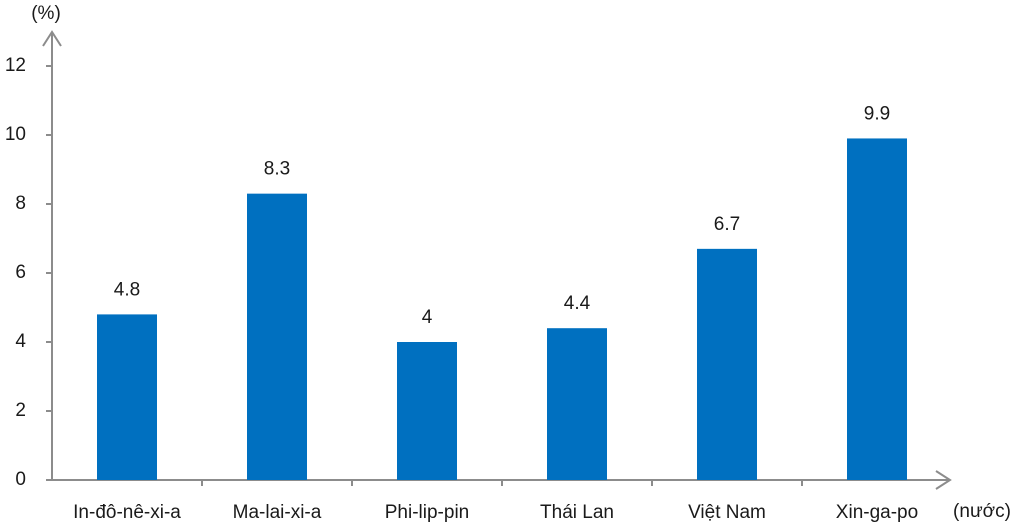 This screenshot has width=1024, height=531. What do you see at coordinates (127, 289) in the screenshot?
I see `value-label: 4.8` at bounding box center [127, 289].